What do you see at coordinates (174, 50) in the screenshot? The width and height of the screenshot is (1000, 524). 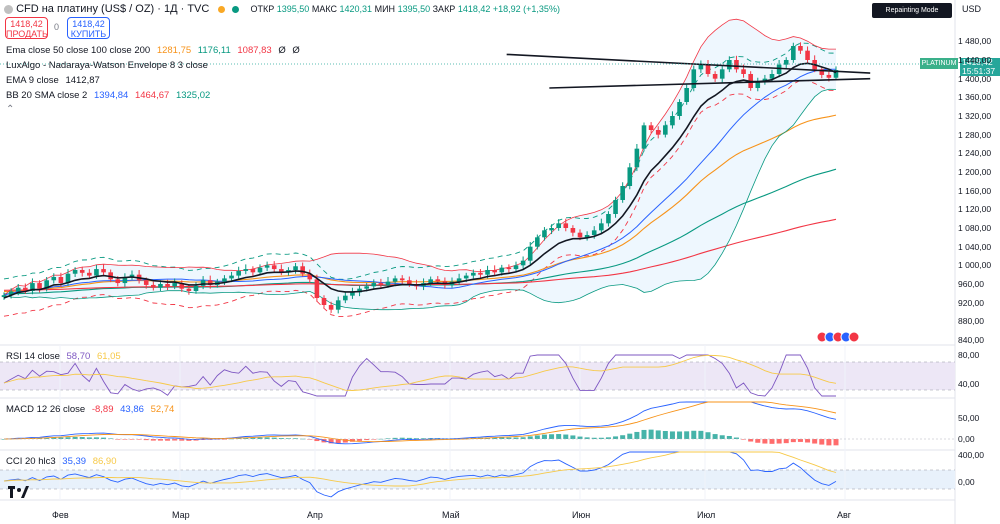 I see `indicator-value: 1281,75` at bounding box center [174, 50].